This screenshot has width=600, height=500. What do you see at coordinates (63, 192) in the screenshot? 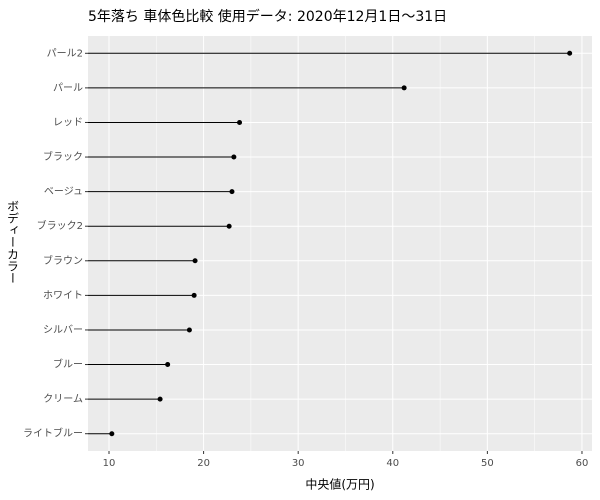
I see `y-tick-label: ベージュ` at bounding box center [63, 192].